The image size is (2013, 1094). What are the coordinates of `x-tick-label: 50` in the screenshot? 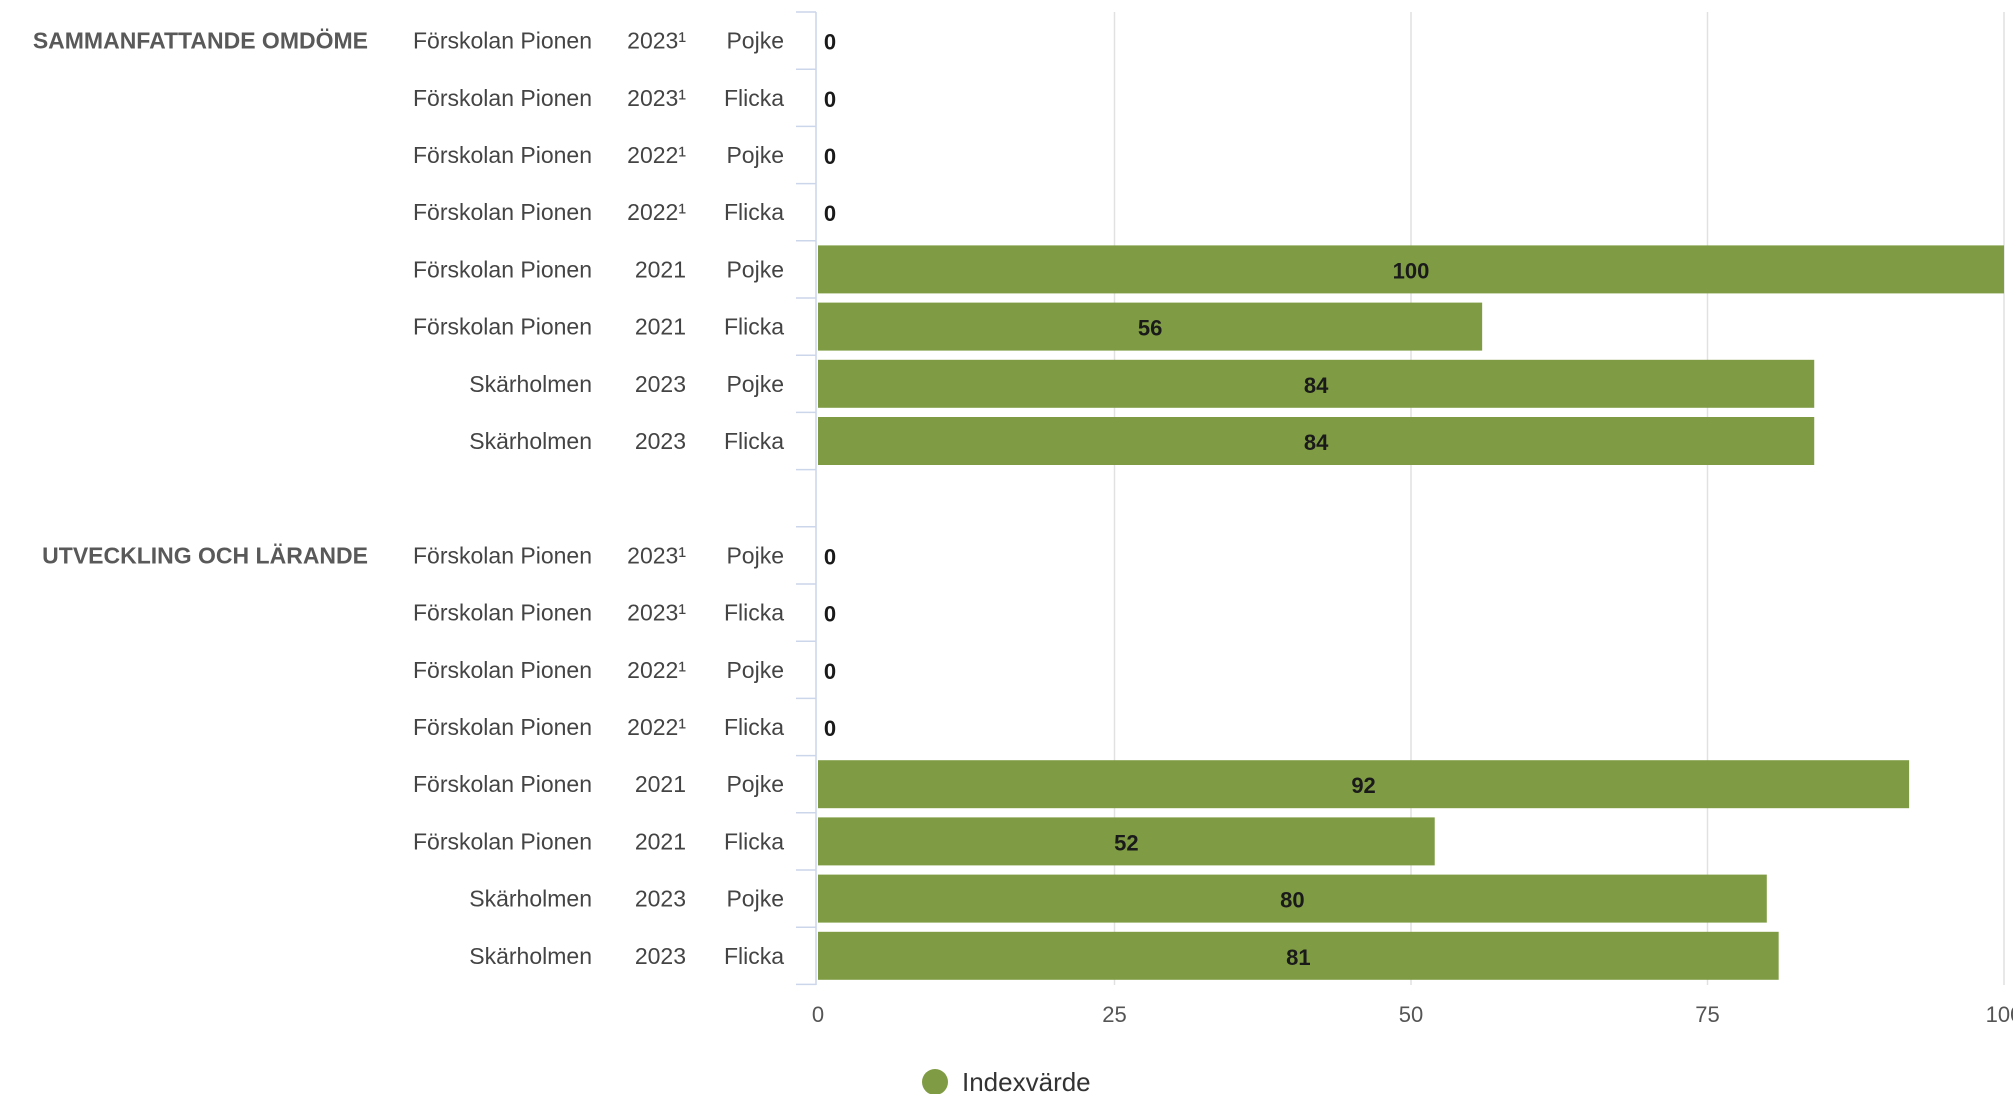 It's located at (1411, 1014).